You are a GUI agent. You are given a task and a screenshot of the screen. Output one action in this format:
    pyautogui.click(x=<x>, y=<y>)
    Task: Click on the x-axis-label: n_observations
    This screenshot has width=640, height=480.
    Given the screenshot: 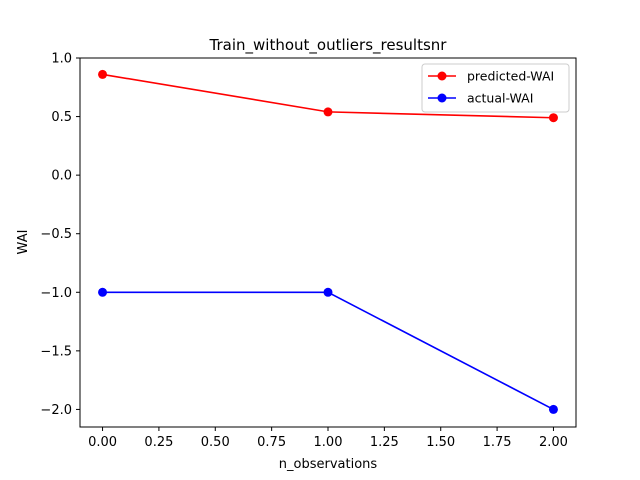 What is the action you would take?
    pyautogui.click(x=328, y=464)
    